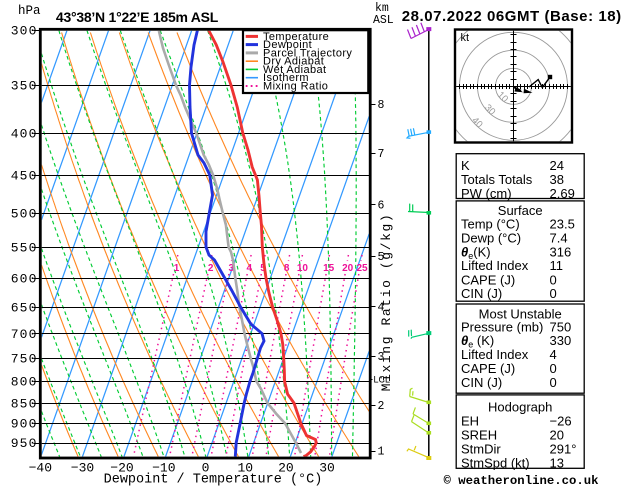 The height and width of the screenshot is (491, 629). I want to click on svg-text: Dewpoint, so click(287, 45).